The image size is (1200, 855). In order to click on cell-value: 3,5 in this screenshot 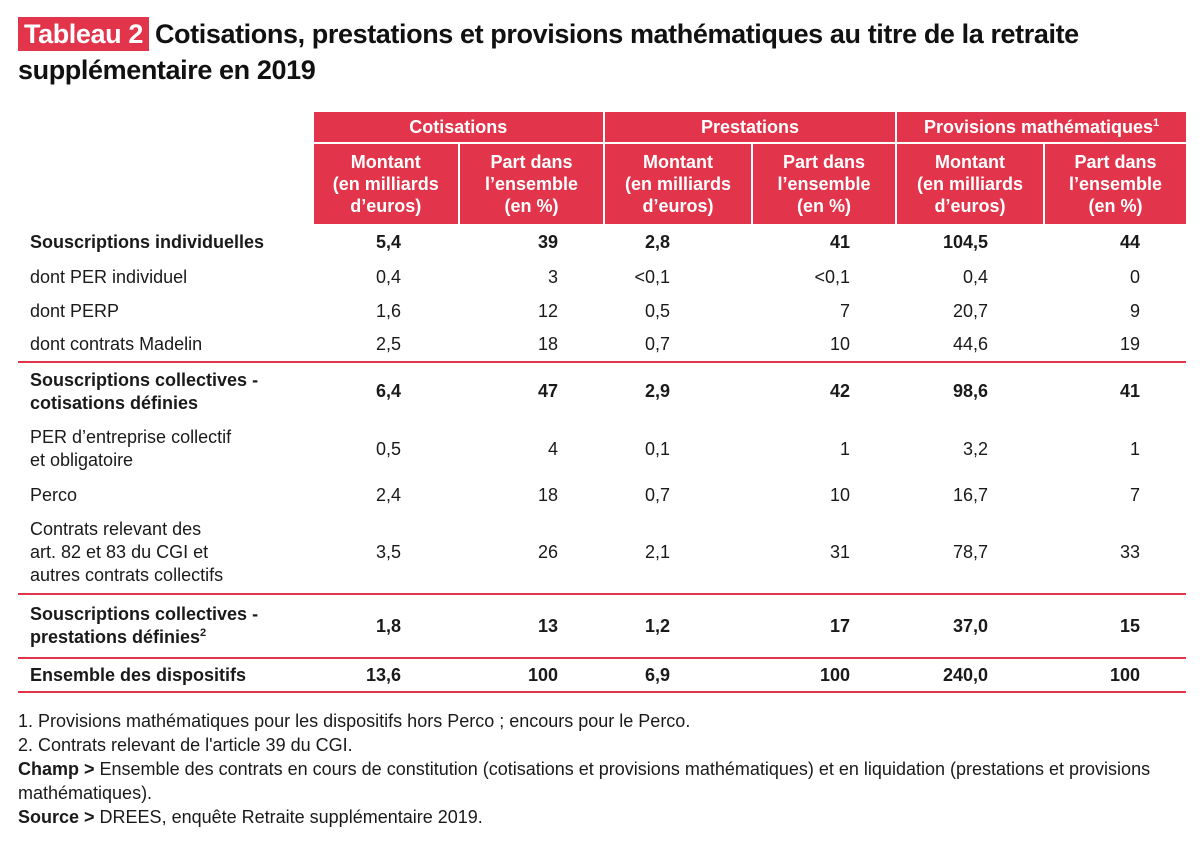, I will do `click(388, 552)`.